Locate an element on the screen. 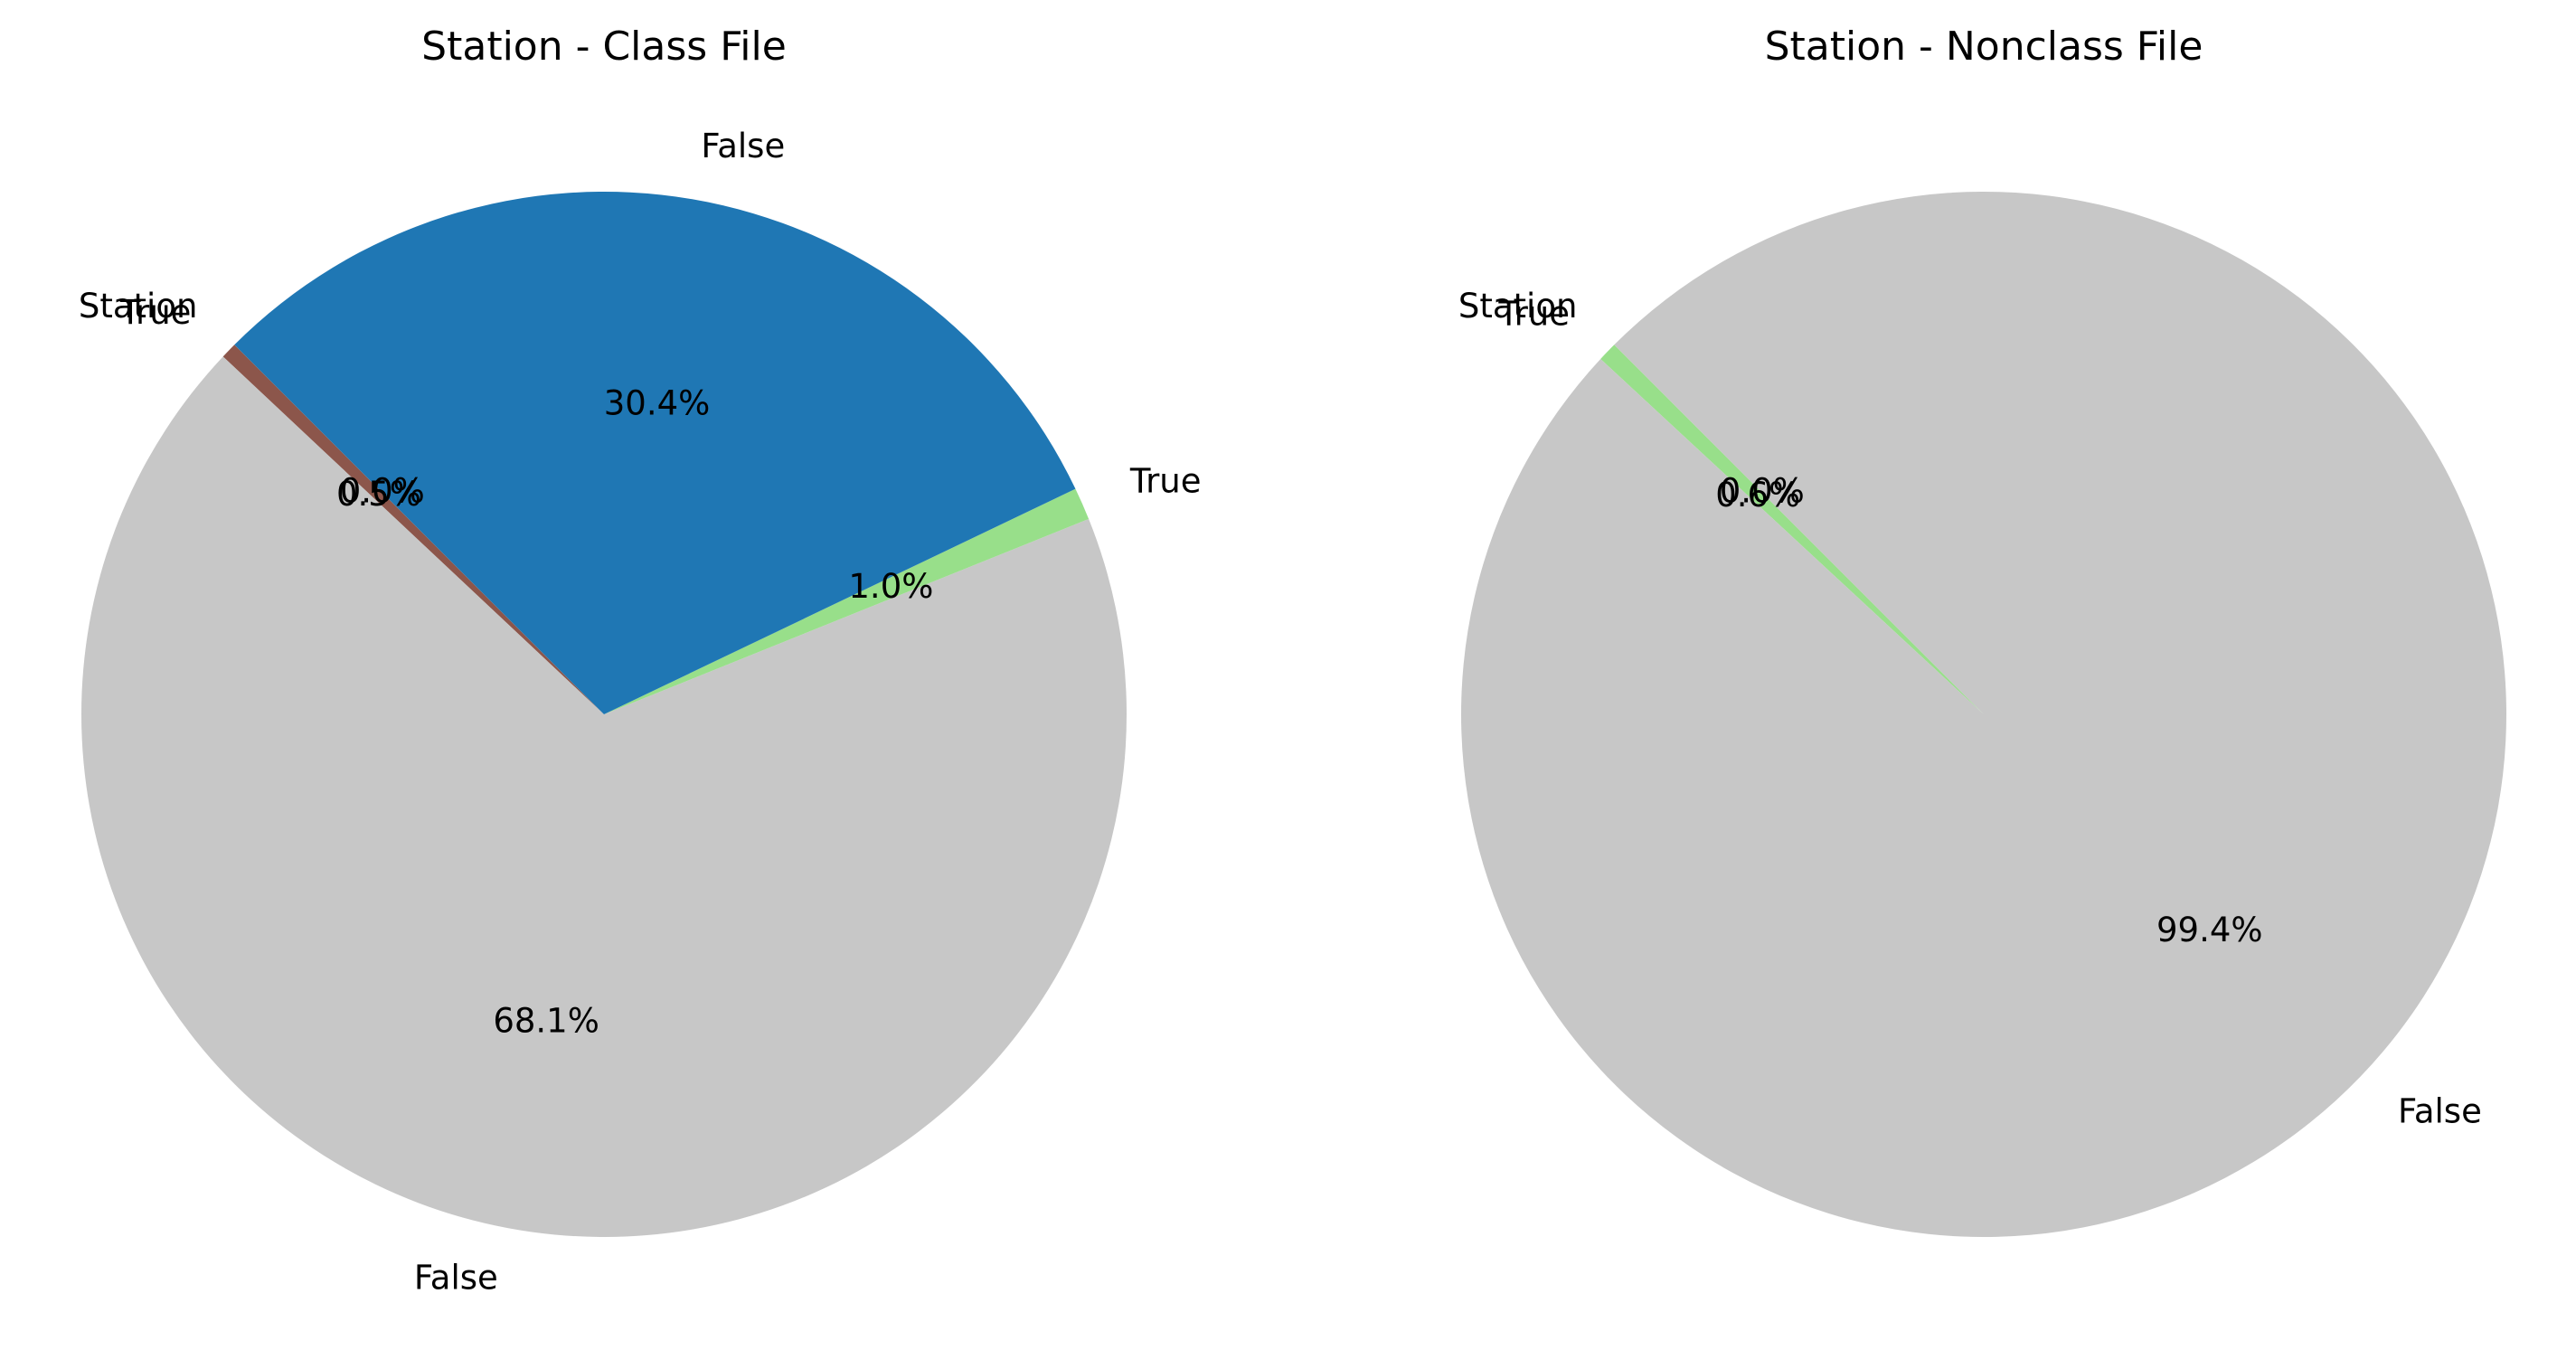 The image size is (2576, 1369). chart-title-nonclass-file: Station - Nonclass File is located at coordinates (1984, 47).